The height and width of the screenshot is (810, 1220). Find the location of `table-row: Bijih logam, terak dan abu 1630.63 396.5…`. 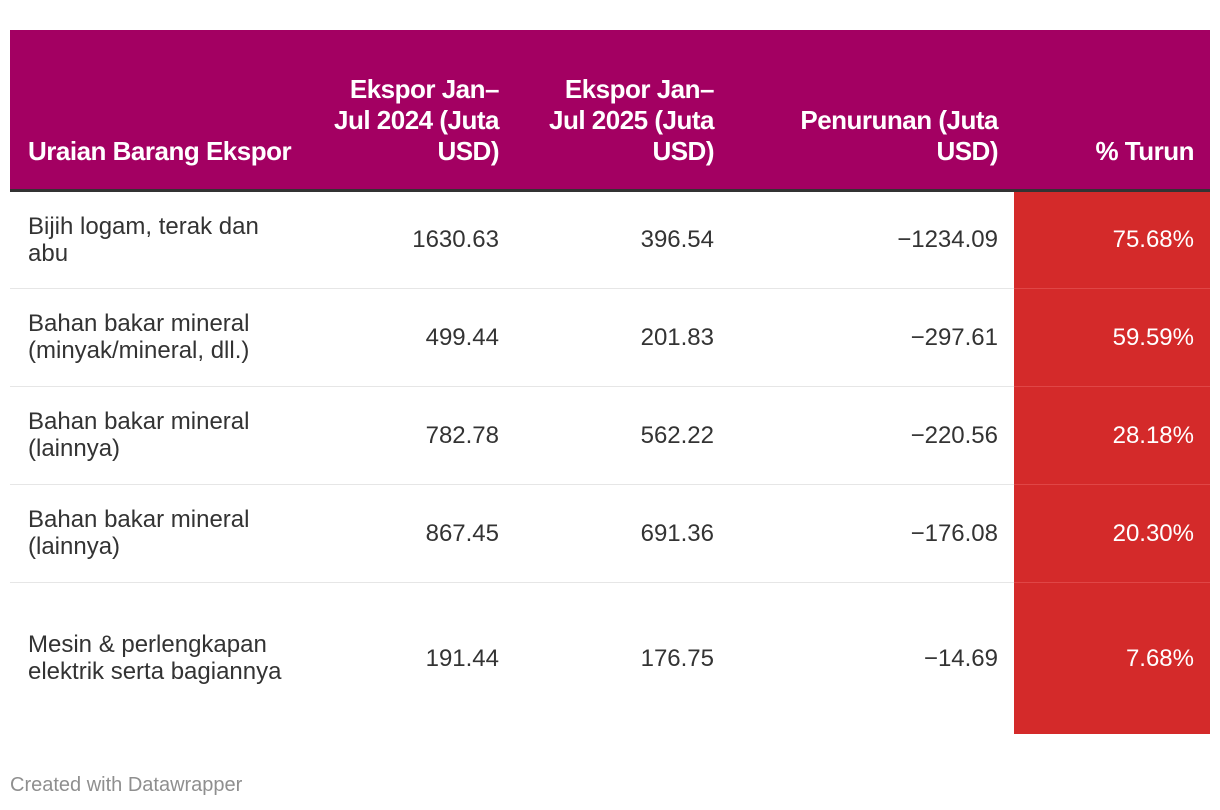

table-row: Bijih logam, terak dan abu 1630.63 396.5… is located at coordinates (610, 239).